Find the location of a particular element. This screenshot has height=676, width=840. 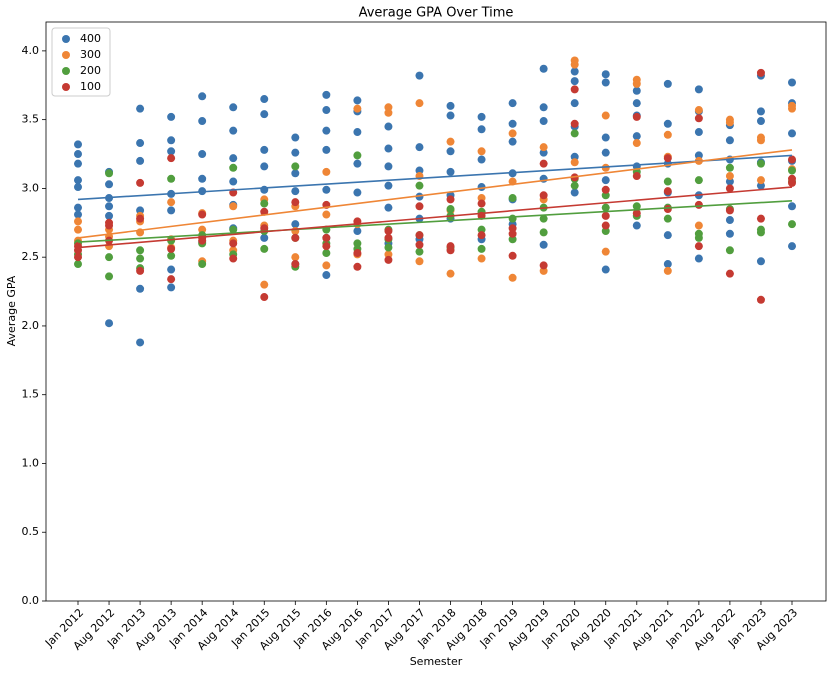

y-tick-label: 4.0 is located at coordinates (31, 50).